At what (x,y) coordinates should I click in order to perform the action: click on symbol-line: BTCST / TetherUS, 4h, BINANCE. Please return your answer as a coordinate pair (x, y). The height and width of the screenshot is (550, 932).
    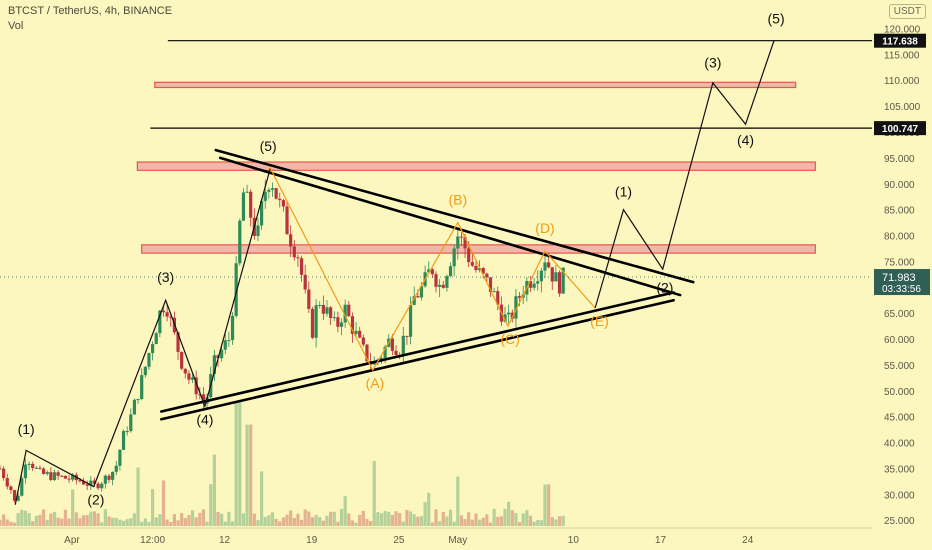
    Looking at the image, I should click on (90, 11).